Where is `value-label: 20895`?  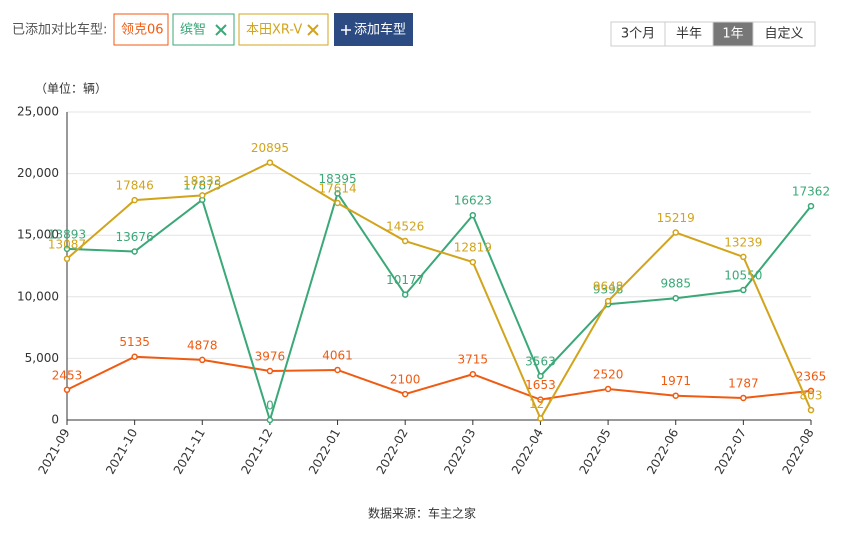 value-label: 20895 is located at coordinates (270, 148).